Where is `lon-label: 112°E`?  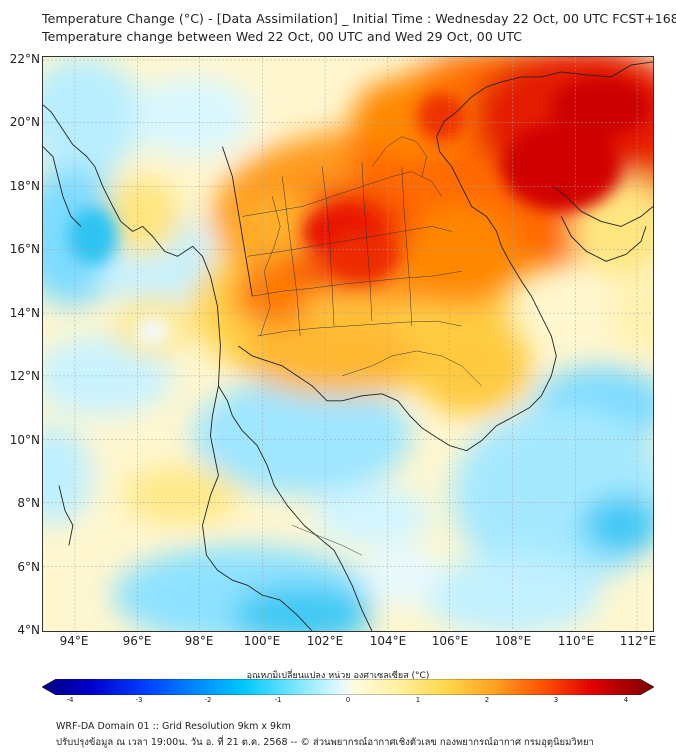 lon-label: 112°E is located at coordinates (638, 641).